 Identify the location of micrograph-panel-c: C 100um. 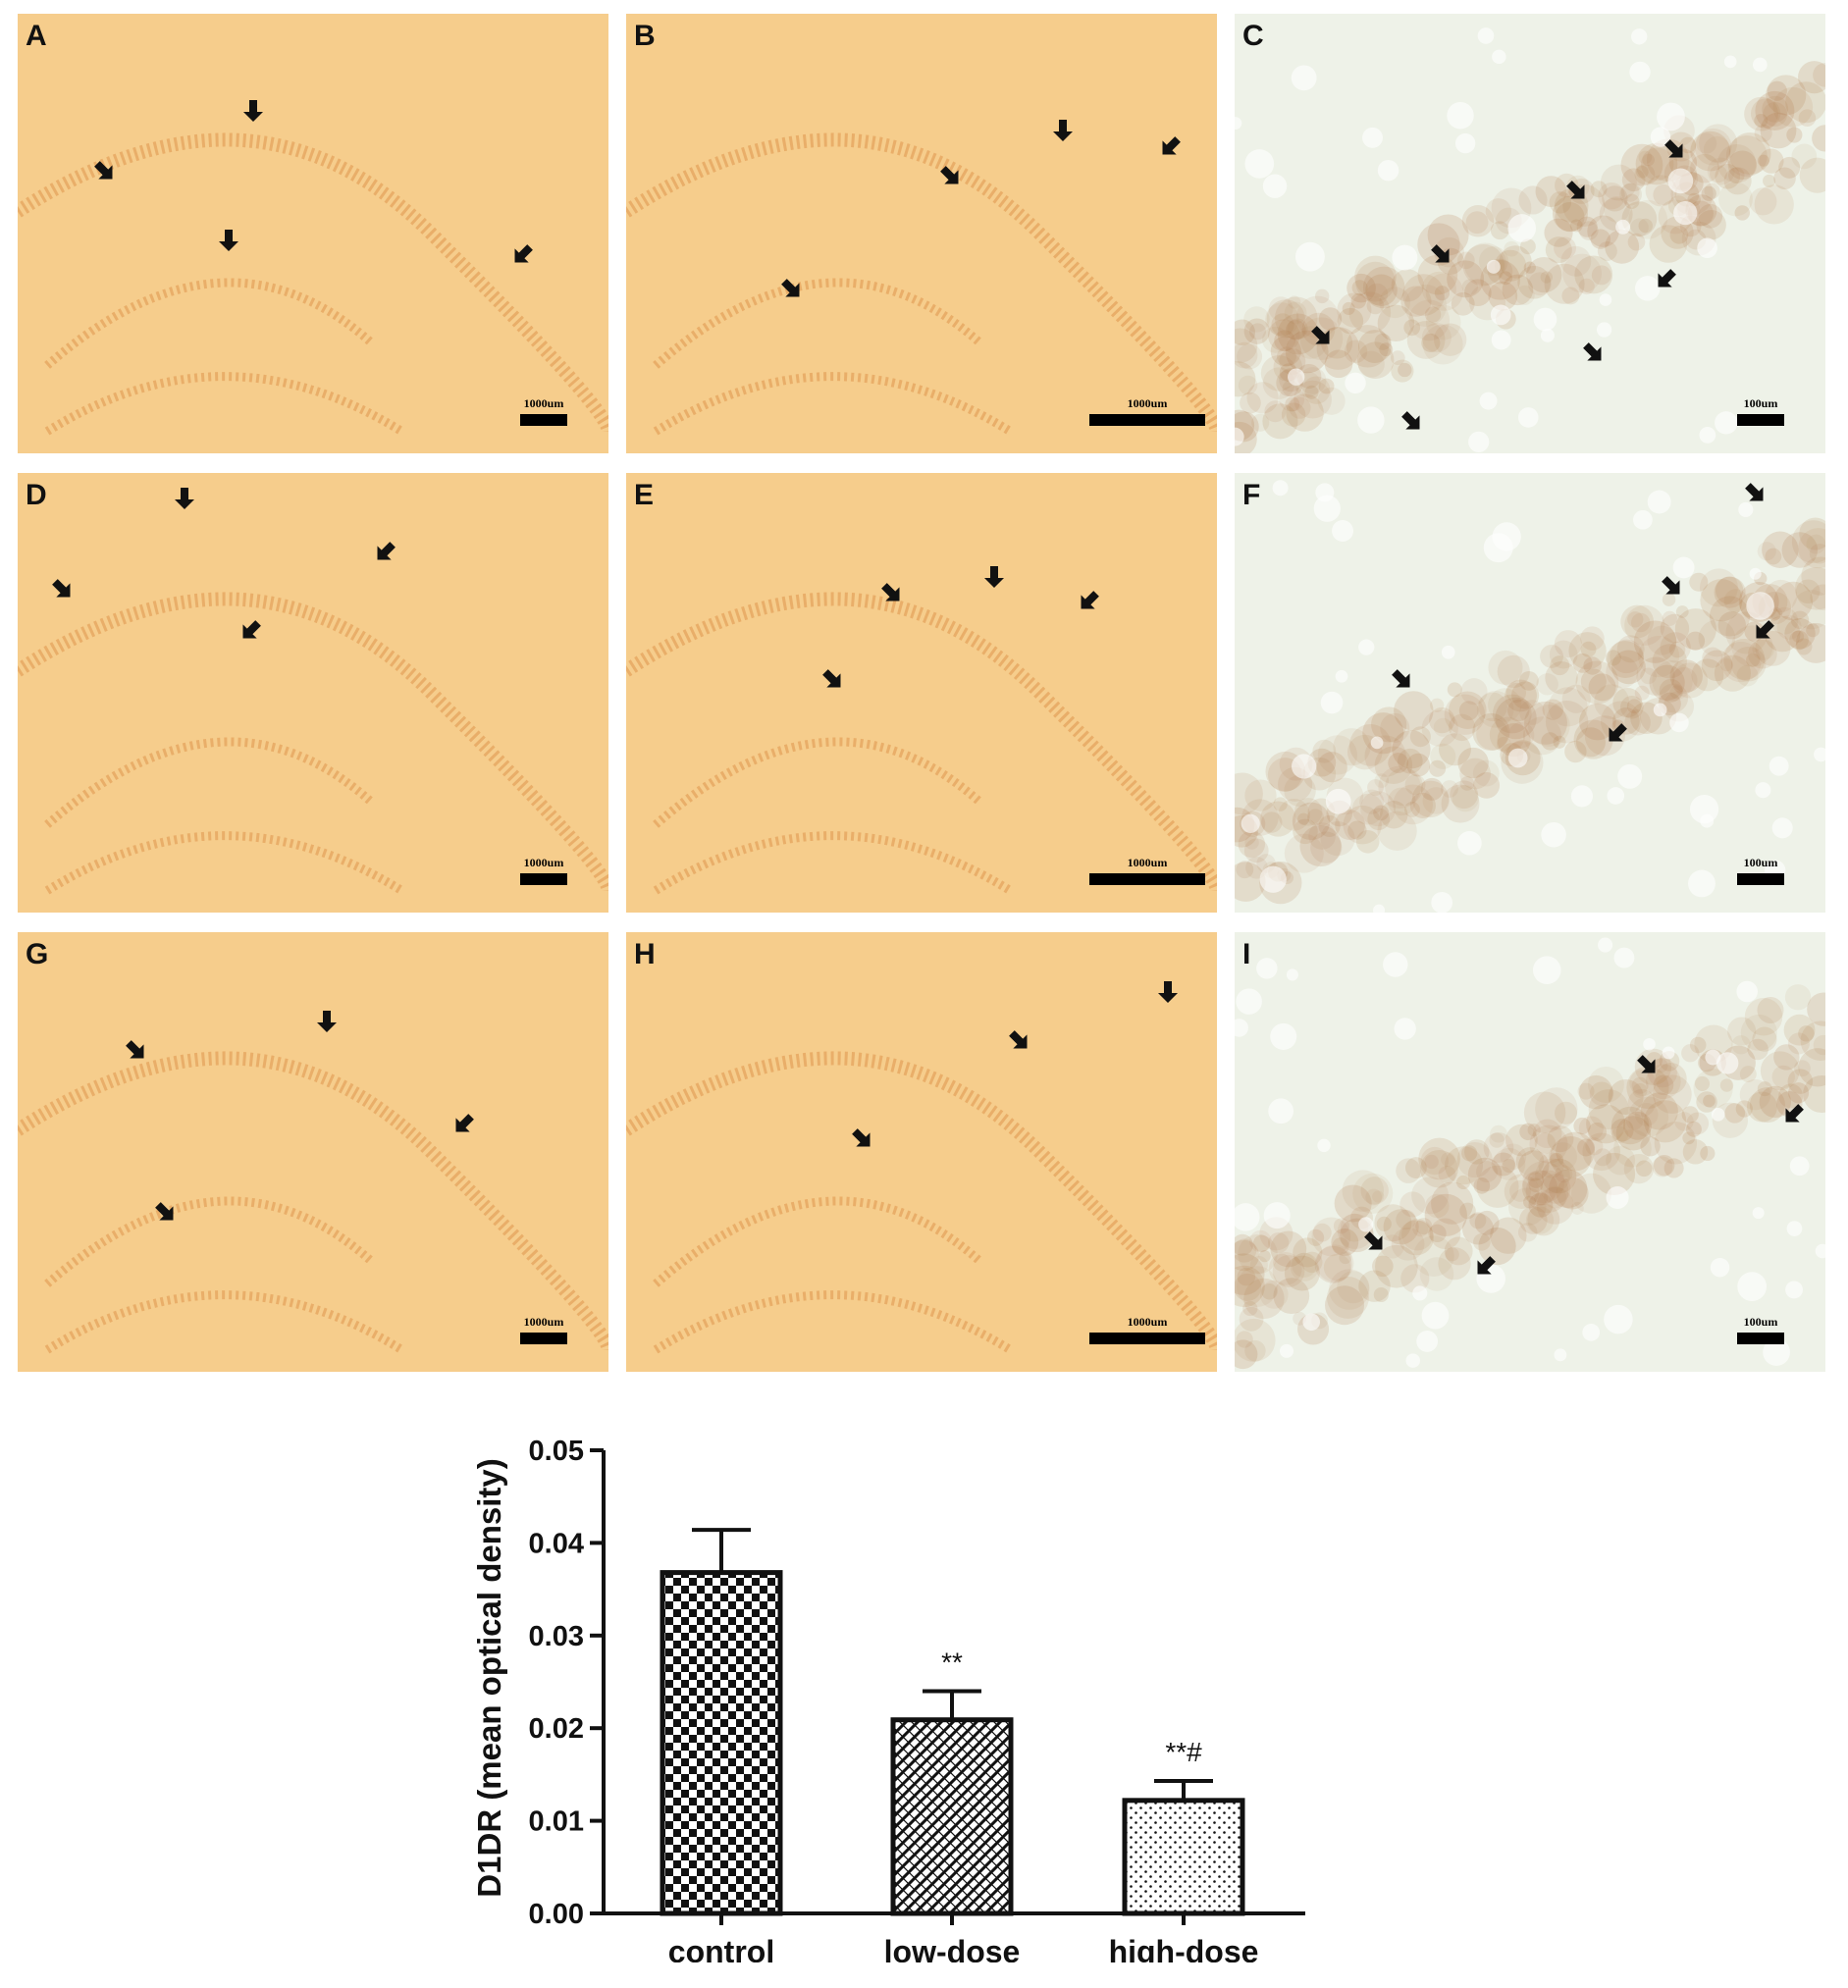
(1530, 233).